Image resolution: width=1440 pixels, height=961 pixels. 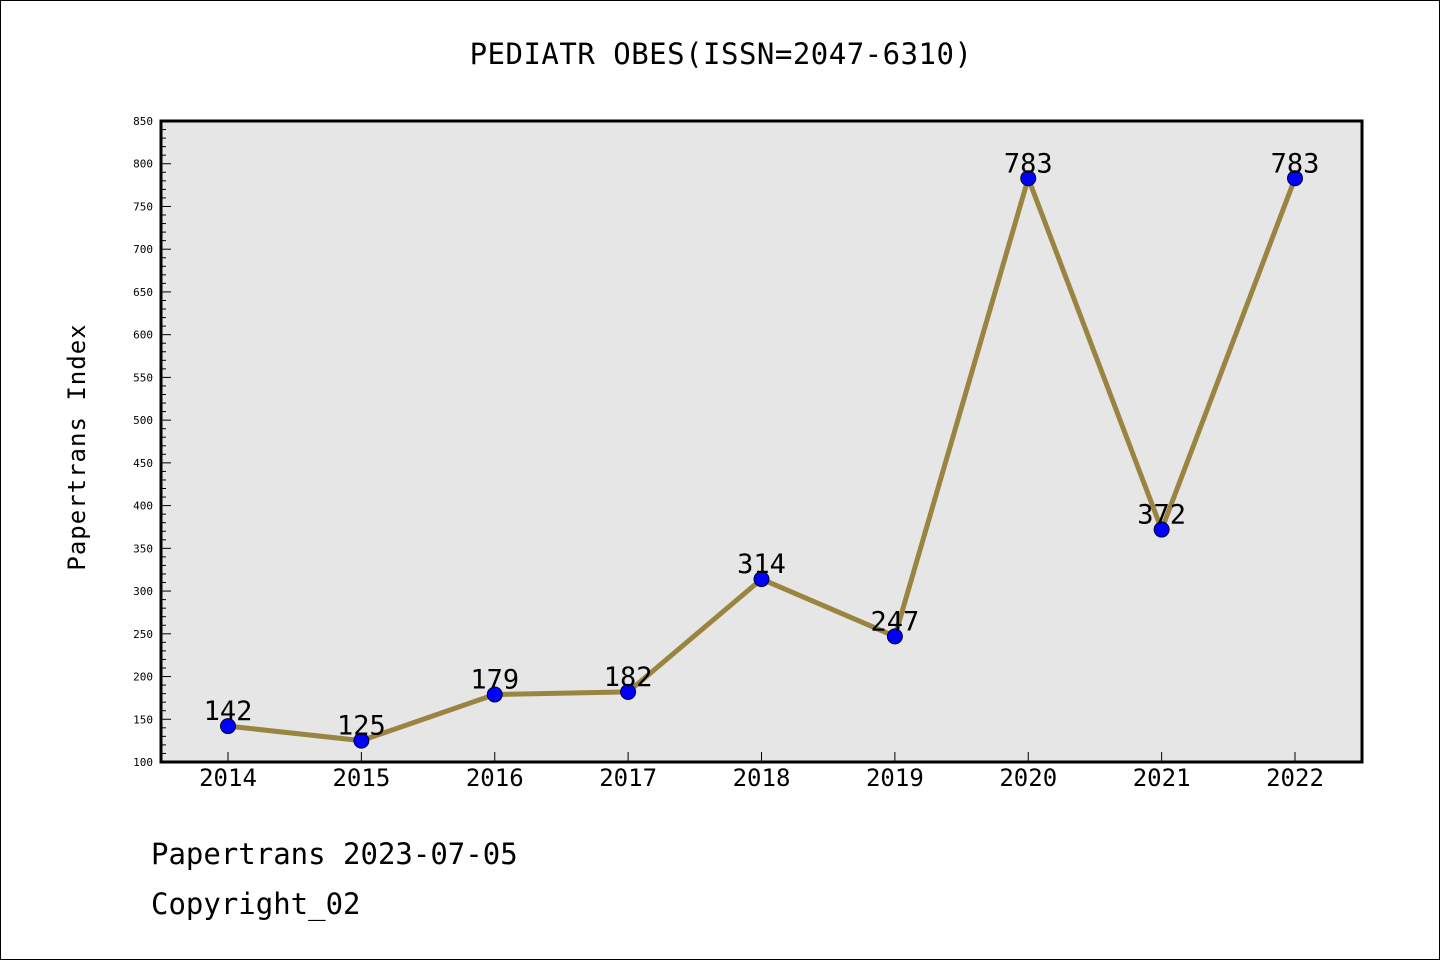 What do you see at coordinates (143, 206) in the screenshot?
I see `y-tick-label: 750` at bounding box center [143, 206].